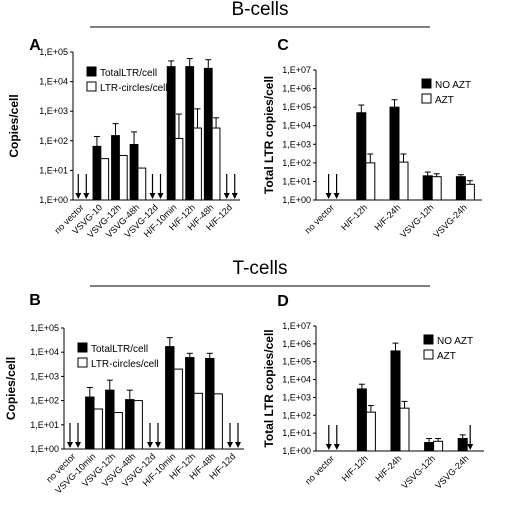  I want to click on legend-swatch-azt, so click(426, 98).